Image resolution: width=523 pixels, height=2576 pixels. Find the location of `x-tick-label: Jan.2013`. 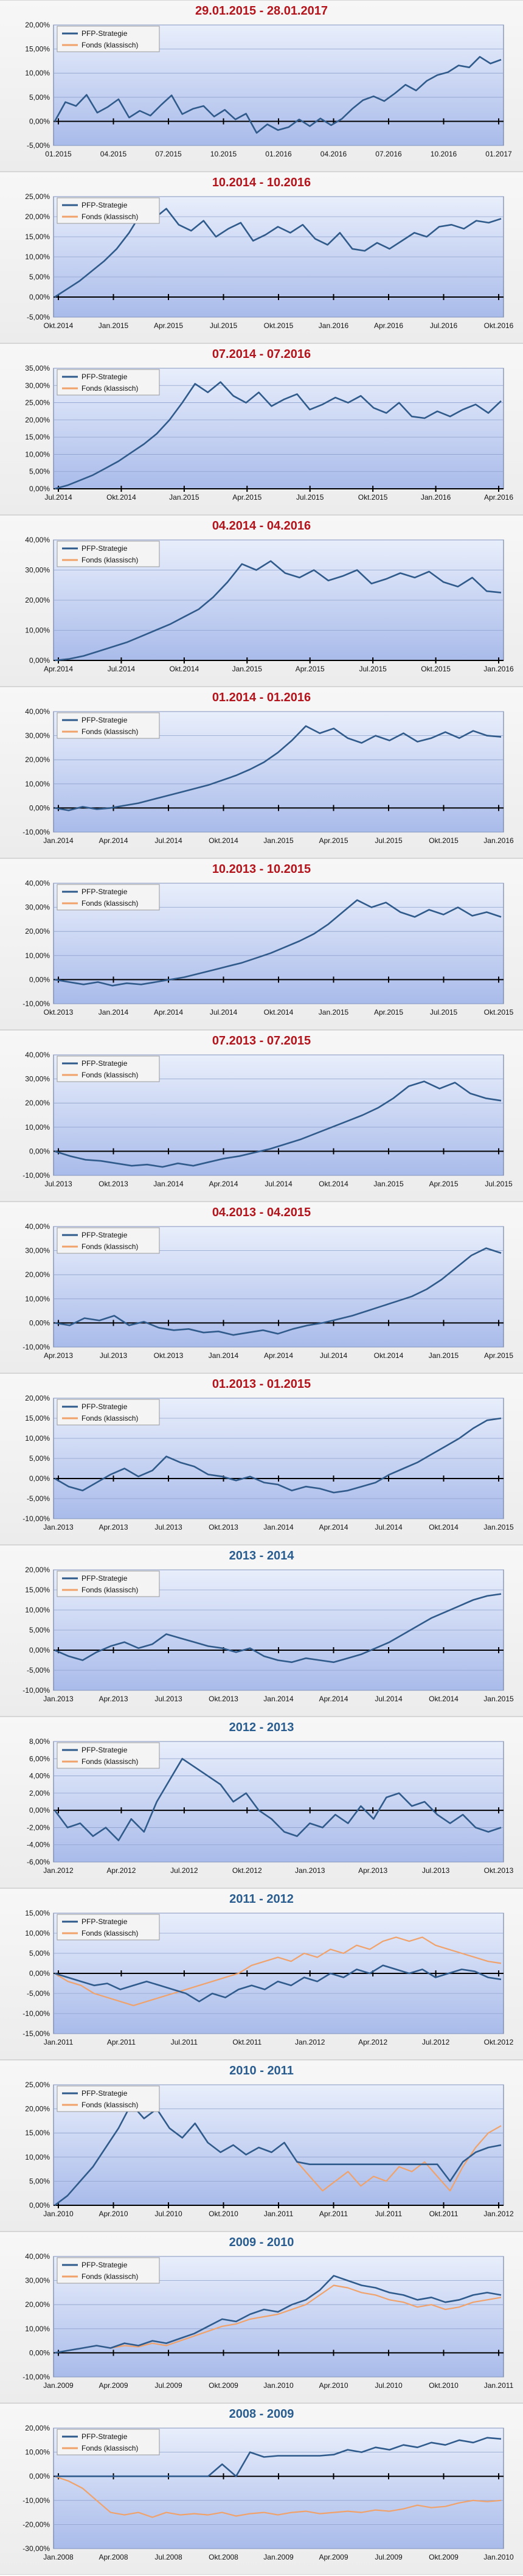

x-tick-label: Jan.2013 is located at coordinates (310, 1871).